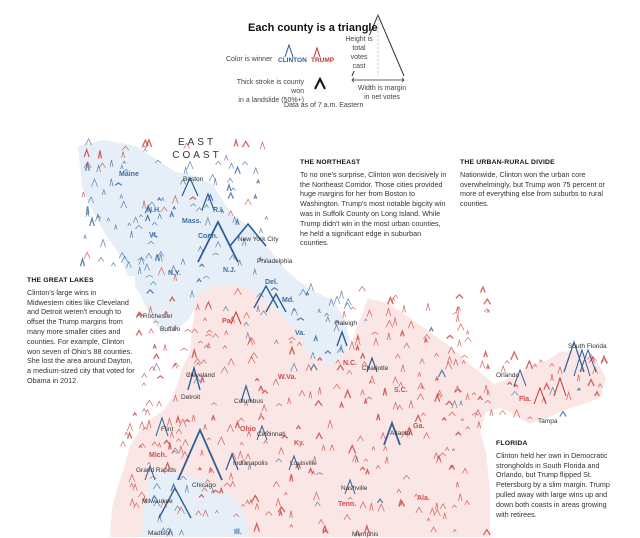 This screenshot has height=538, width=640. Describe the element at coordinates (303, 463) in the screenshot. I see `city-label-louisville: Louisville` at that location.